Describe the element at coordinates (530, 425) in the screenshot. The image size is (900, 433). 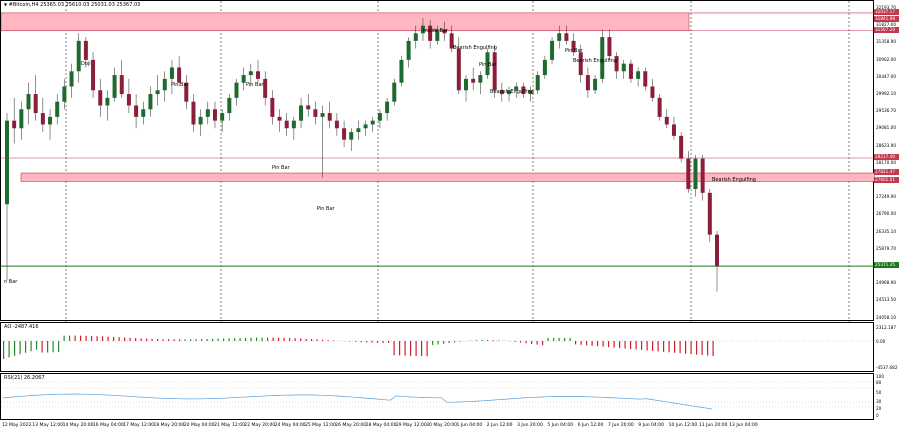
I see `time-tick-label: 3 Jun 20:00` at that location.